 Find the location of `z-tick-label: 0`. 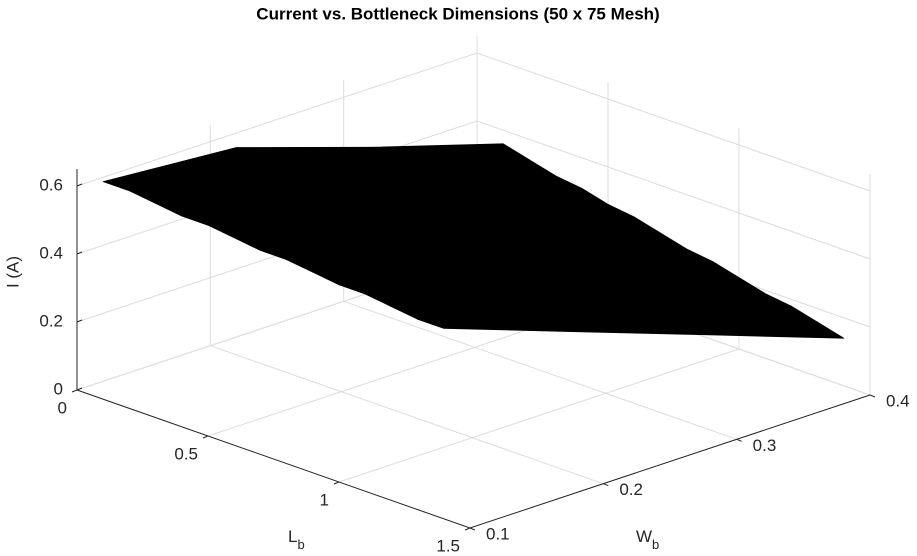

z-tick-label: 0 is located at coordinates (58, 388).